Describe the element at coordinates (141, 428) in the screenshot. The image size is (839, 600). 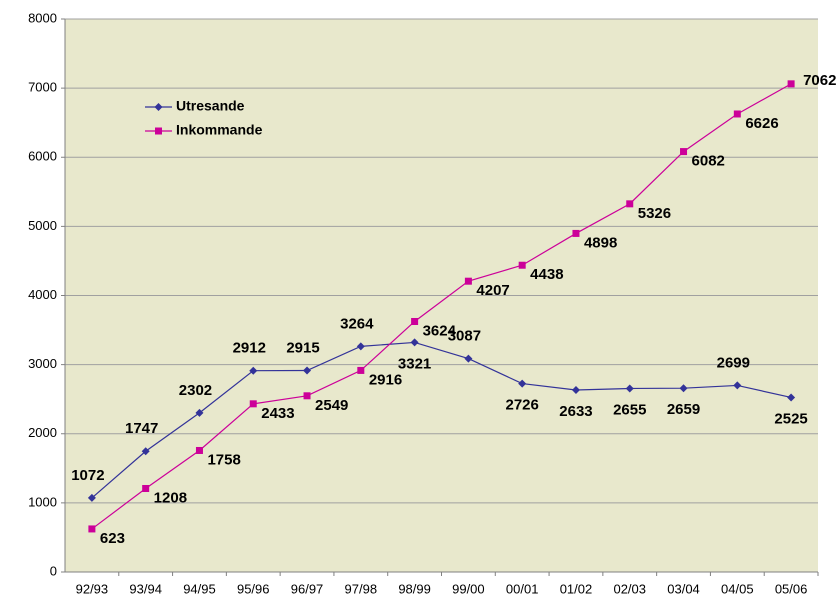
I see `data-label: 1747` at that location.